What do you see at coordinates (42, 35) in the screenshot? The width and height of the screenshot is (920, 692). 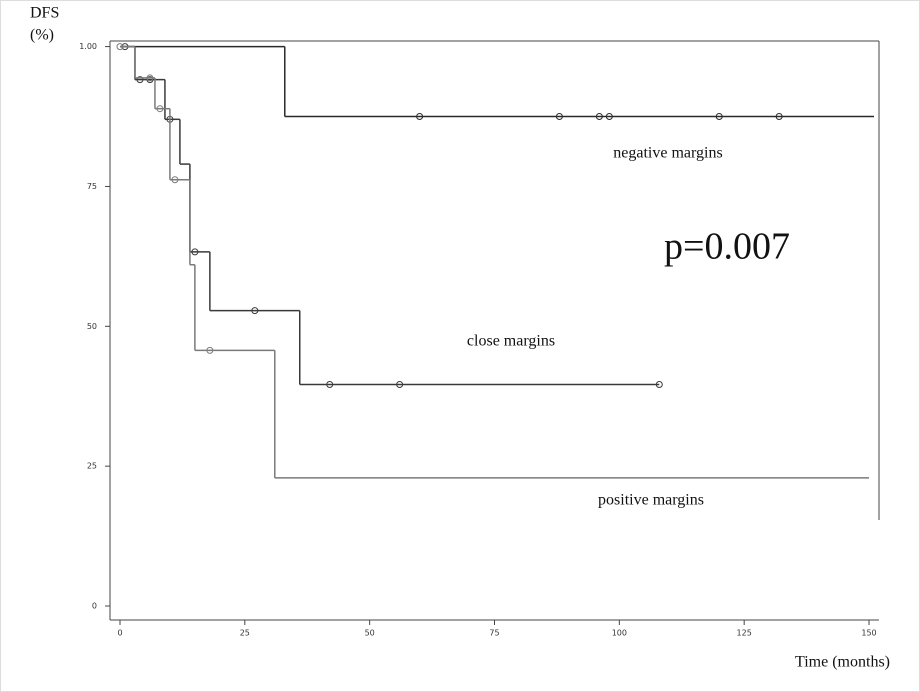 I see `y-label: (%)` at bounding box center [42, 35].